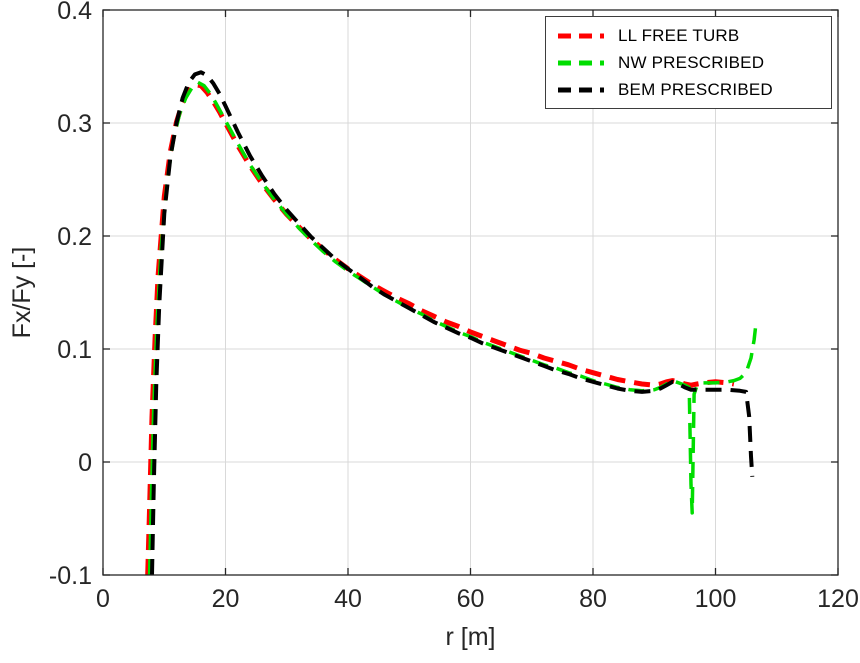 Image resolution: width=860 pixels, height=663 pixels. Describe the element at coordinates (22, 293) in the screenshot. I see `svg-text: Fx/Fy [-]` at that location.